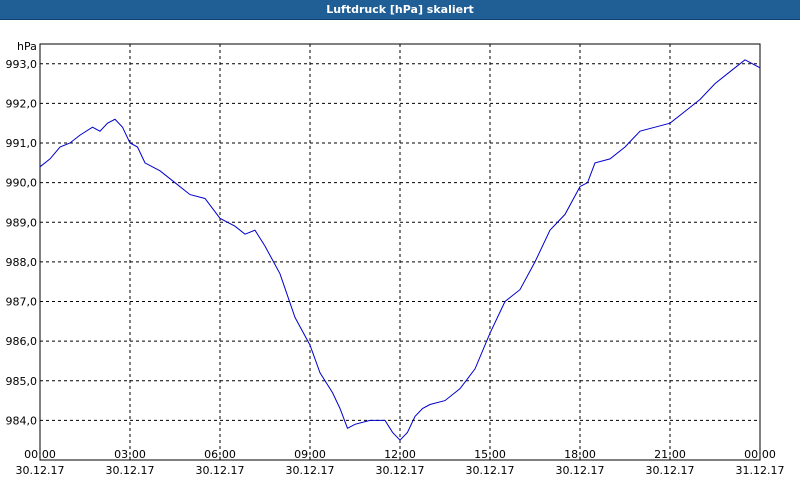  I want to click on y-tick-label: 990,0, so click(22, 183).